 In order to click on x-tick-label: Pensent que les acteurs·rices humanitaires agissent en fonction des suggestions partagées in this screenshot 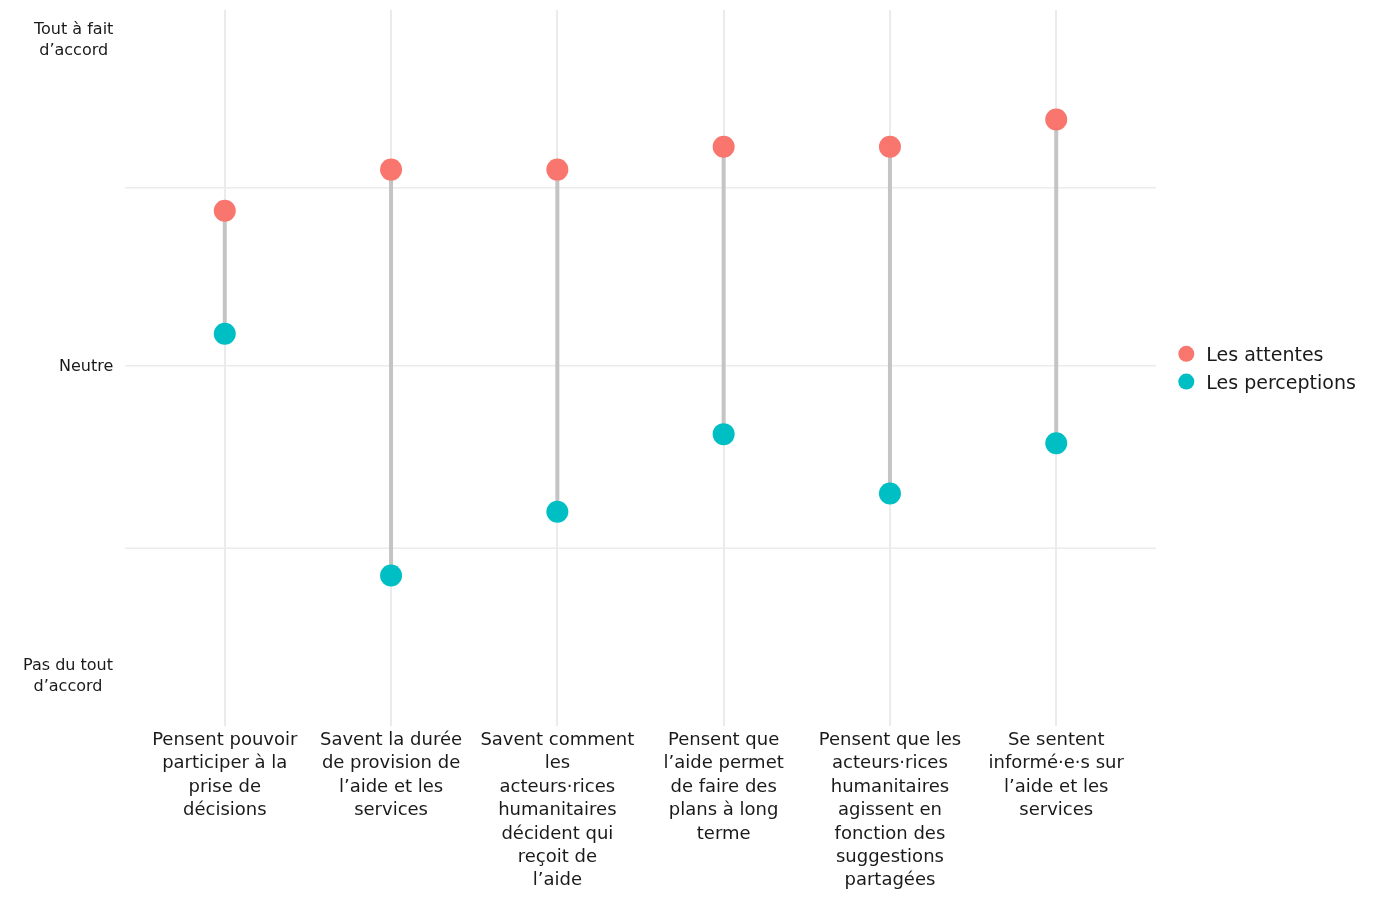, I will do `click(890, 809)`.